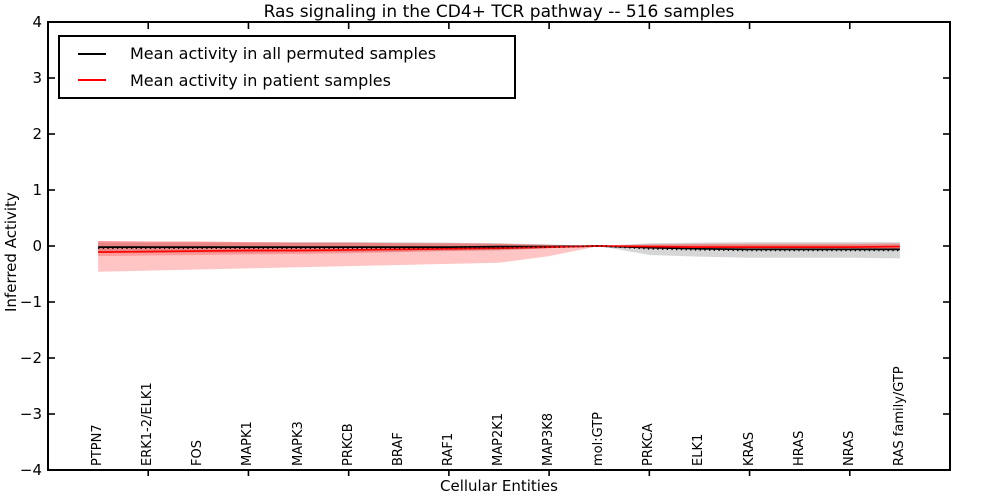 The image size is (1000, 500). I want to click on patient-mean-line, so click(499, 249).